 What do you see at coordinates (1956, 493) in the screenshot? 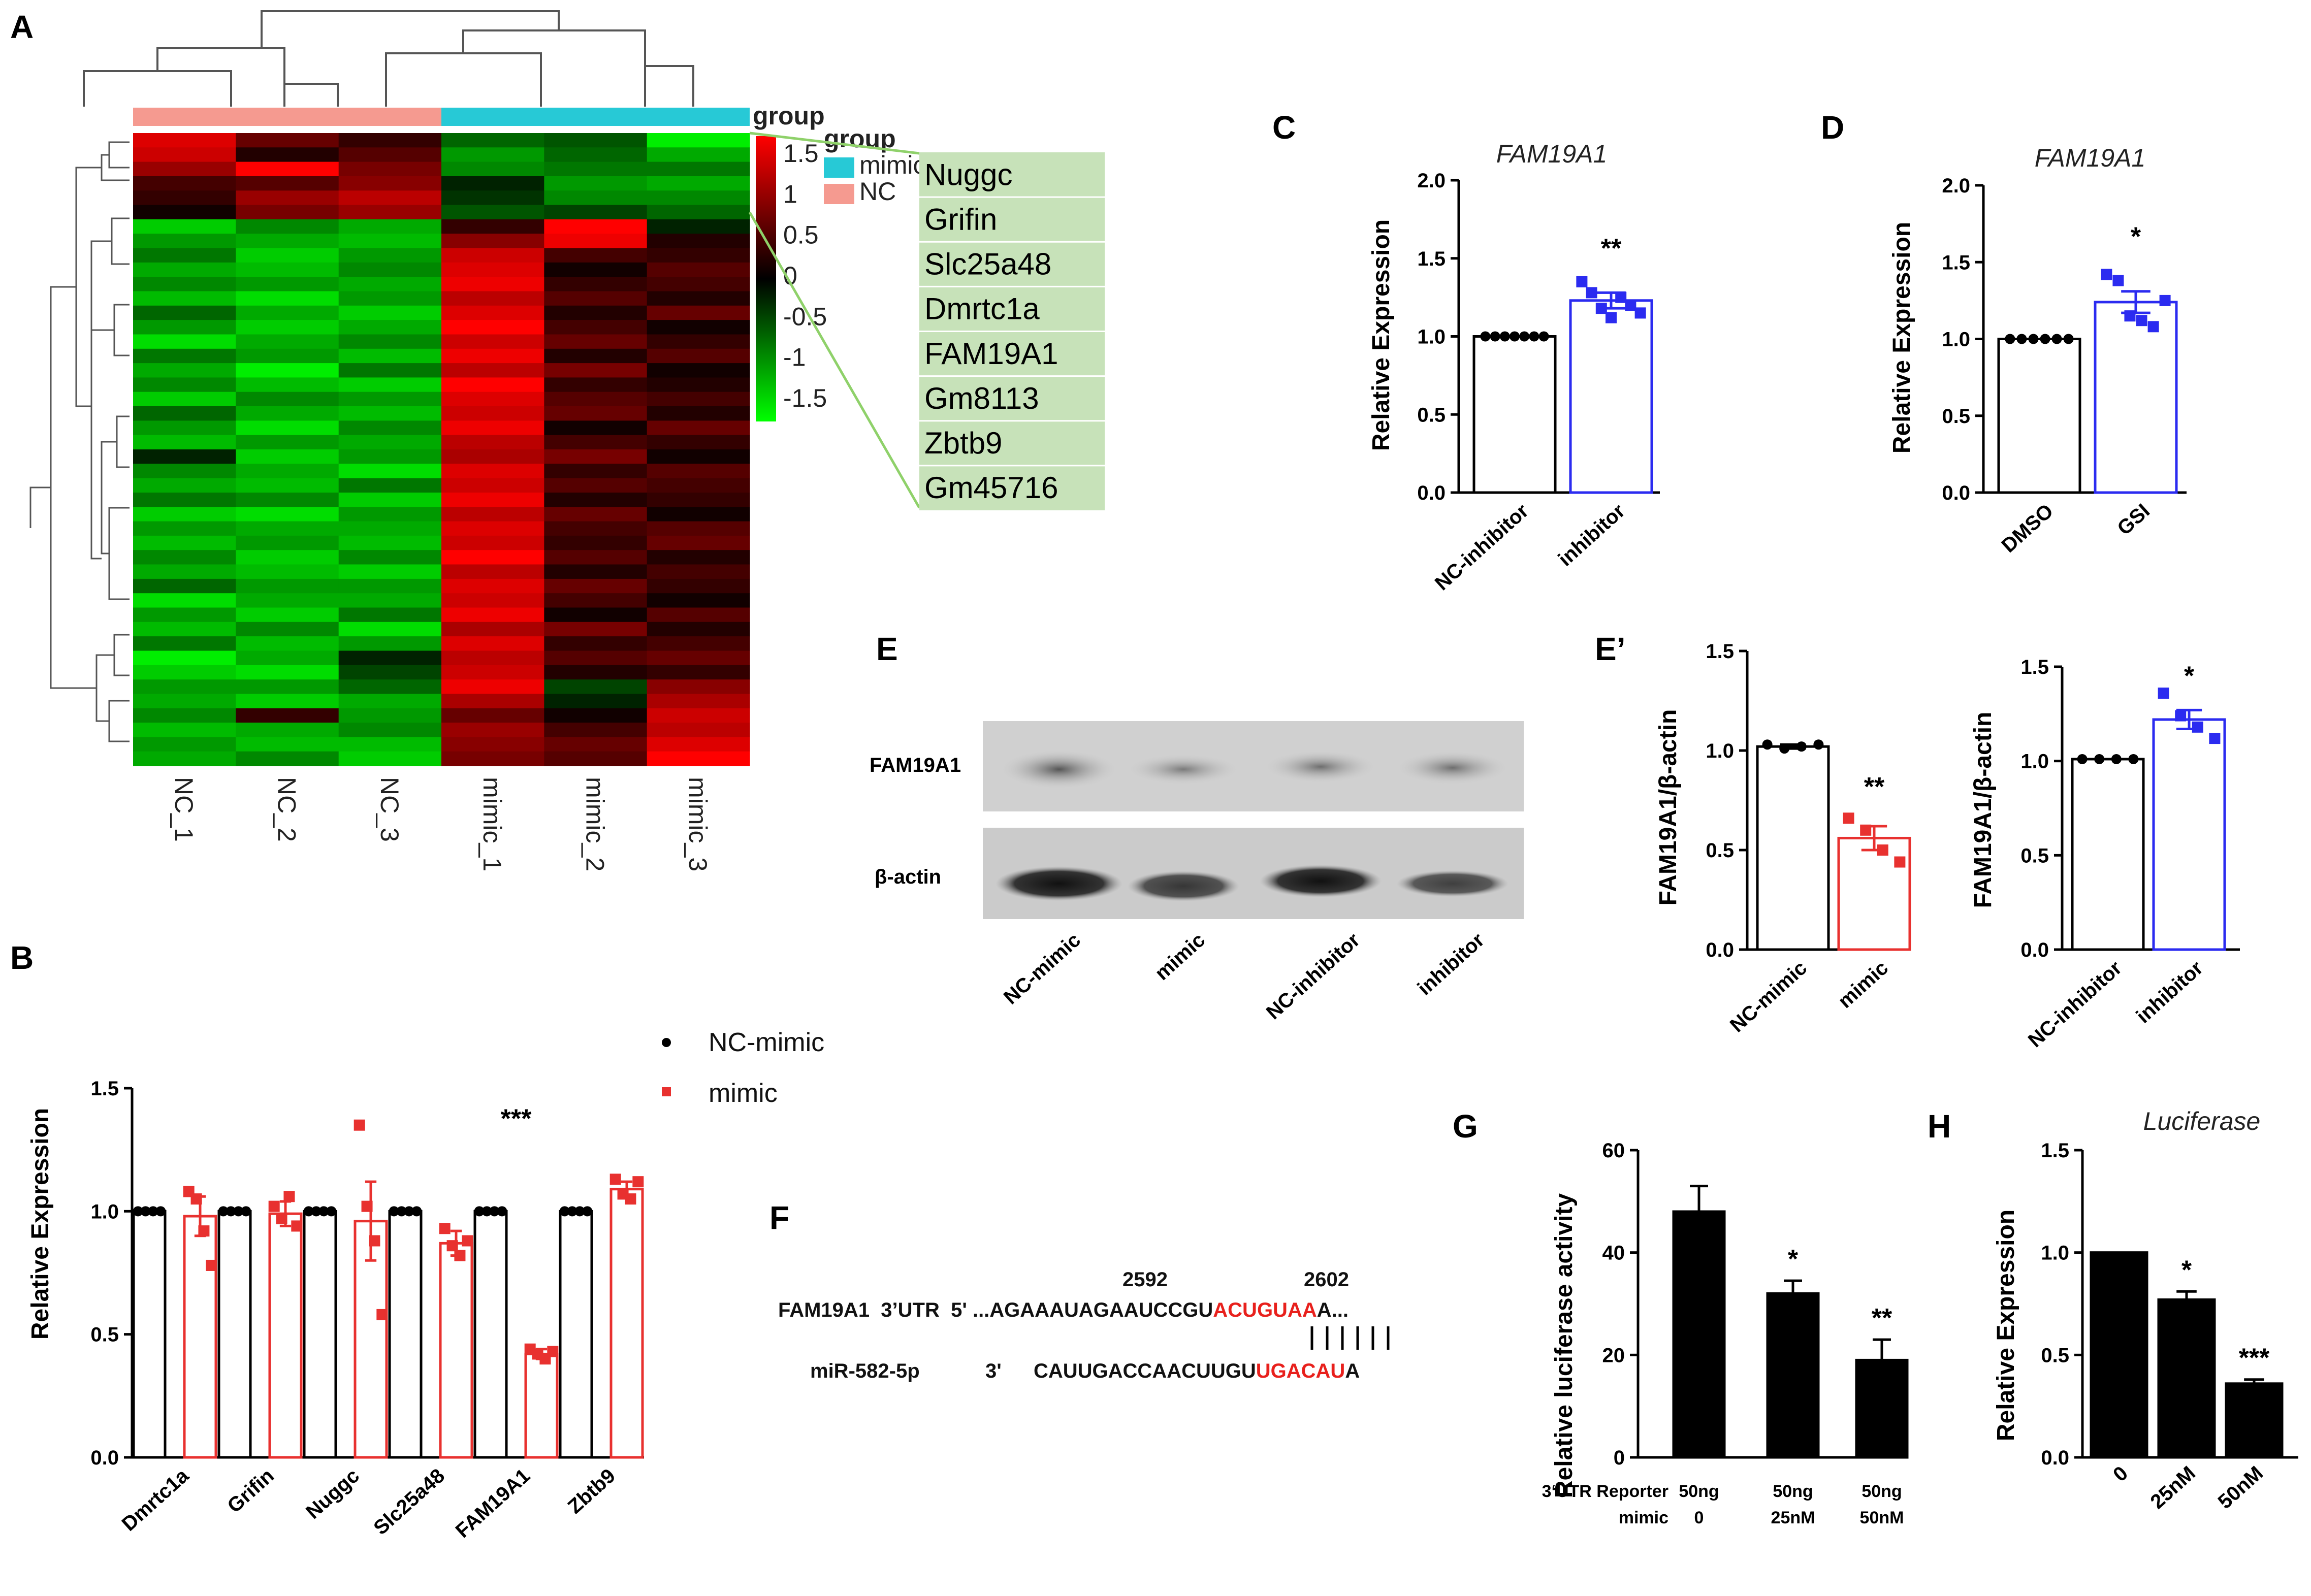
I see `d-y-tick-label: 0.0` at bounding box center [1956, 493].